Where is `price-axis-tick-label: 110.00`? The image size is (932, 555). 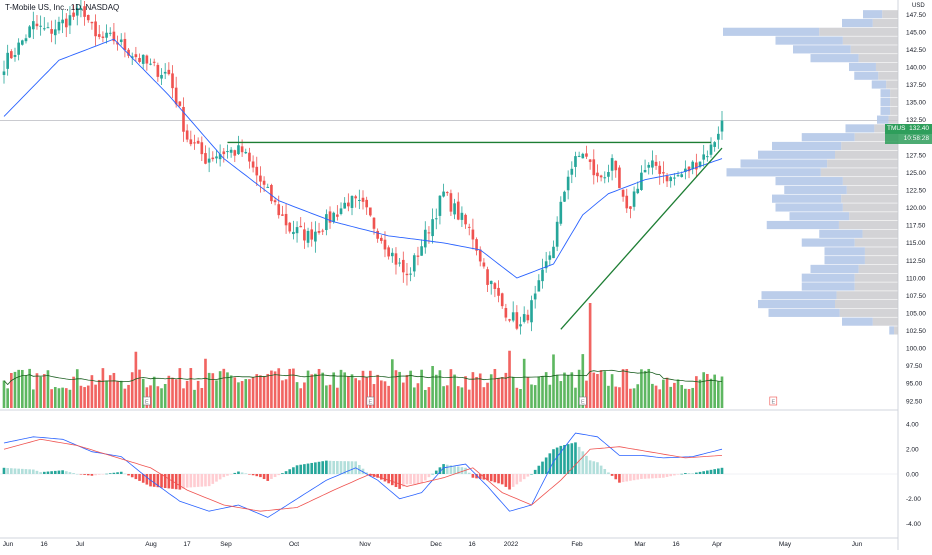
price-axis-tick-label: 110.00 is located at coordinates (916, 278).